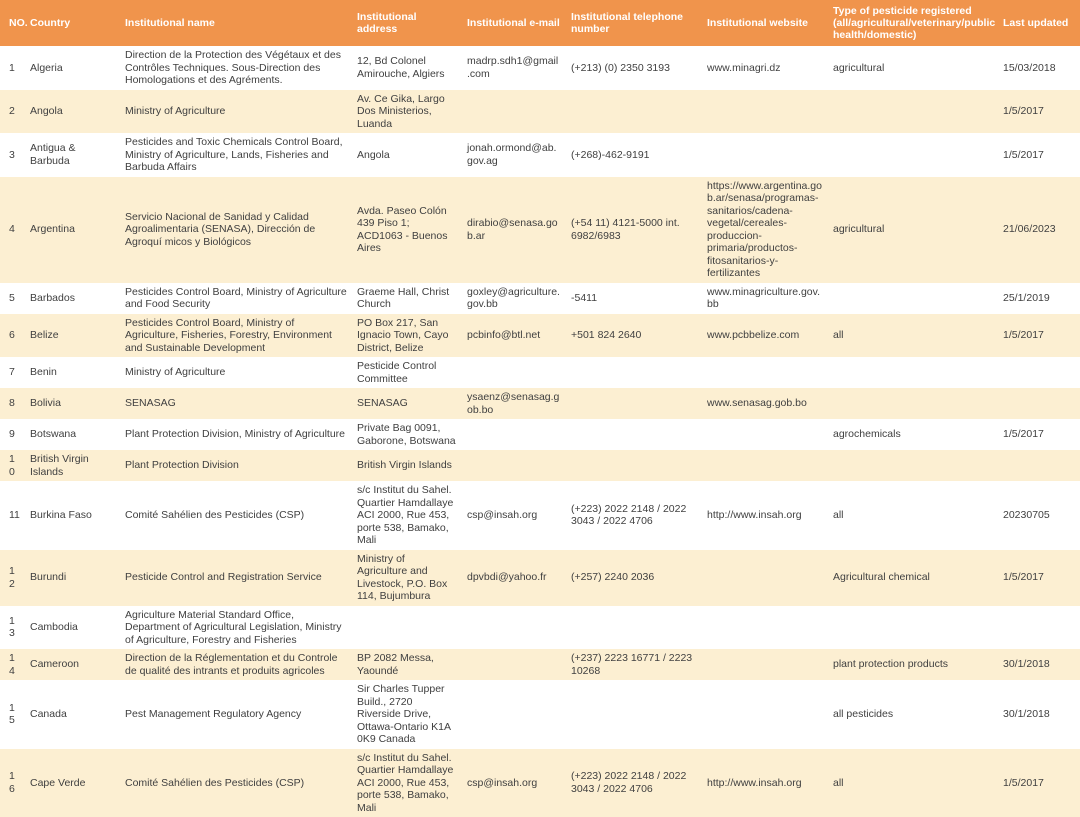 The image size is (1080, 817). Describe the element at coordinates (515, 298) in the screenshot. I see `cell-email: goxley@agriculture.gov.bb` at that location.